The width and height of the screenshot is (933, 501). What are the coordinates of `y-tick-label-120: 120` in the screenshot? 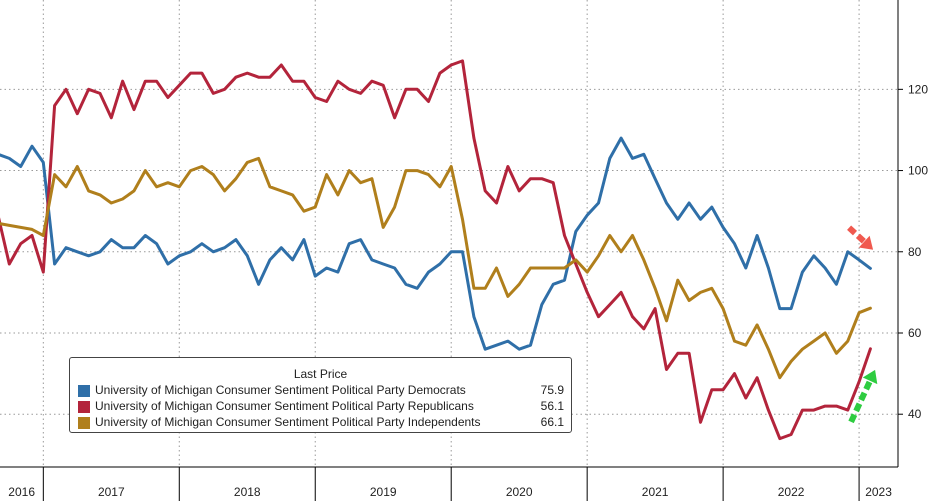 It's located at (918, 89).